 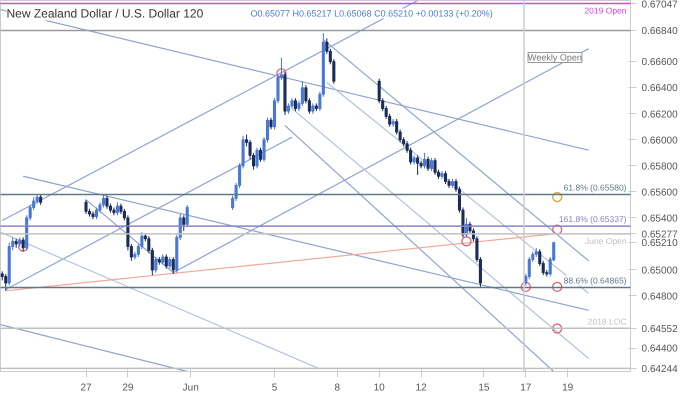 What do you see at coordinates (660, 192) in the screenshot?
I see `y-tick-label: 0.65600` at bounding box center [660, 192].